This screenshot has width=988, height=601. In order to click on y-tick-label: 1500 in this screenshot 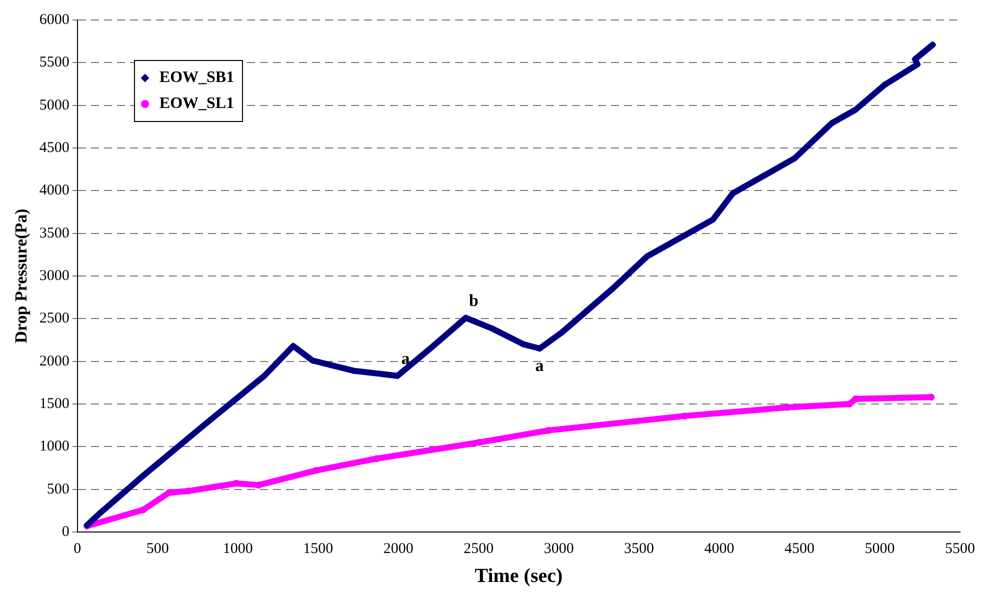, I will do `click(54, 404)`.